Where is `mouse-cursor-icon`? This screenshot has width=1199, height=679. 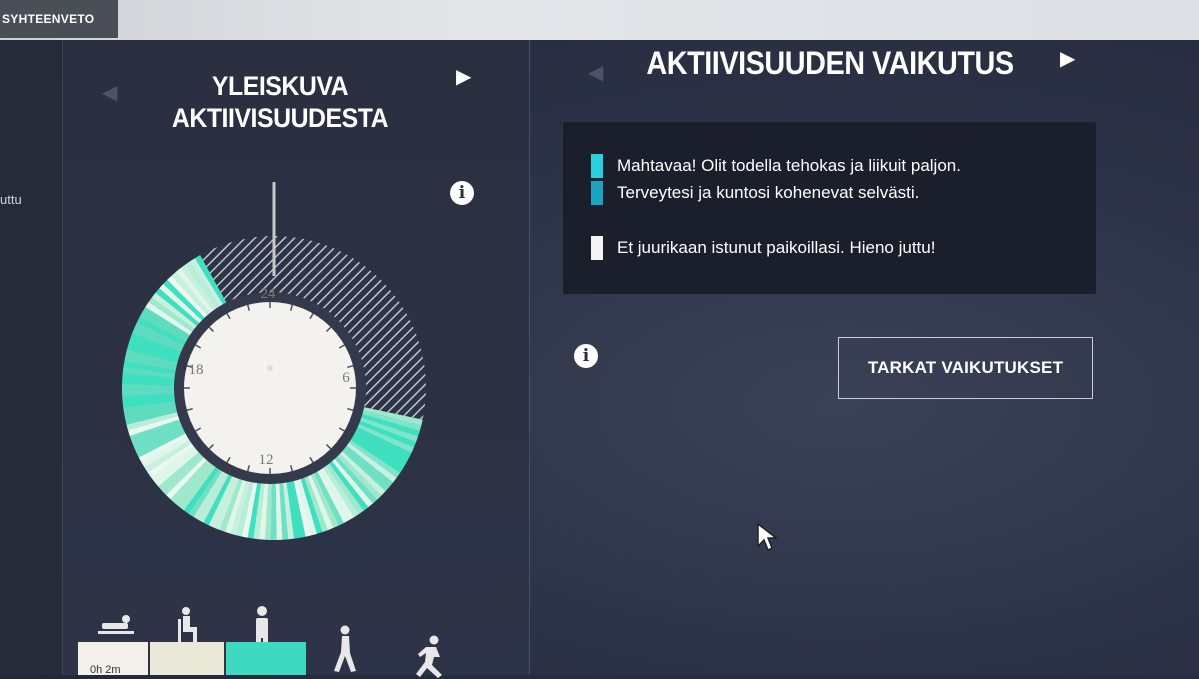 mouse-cursor-icon is located at coordinates (767, 537).